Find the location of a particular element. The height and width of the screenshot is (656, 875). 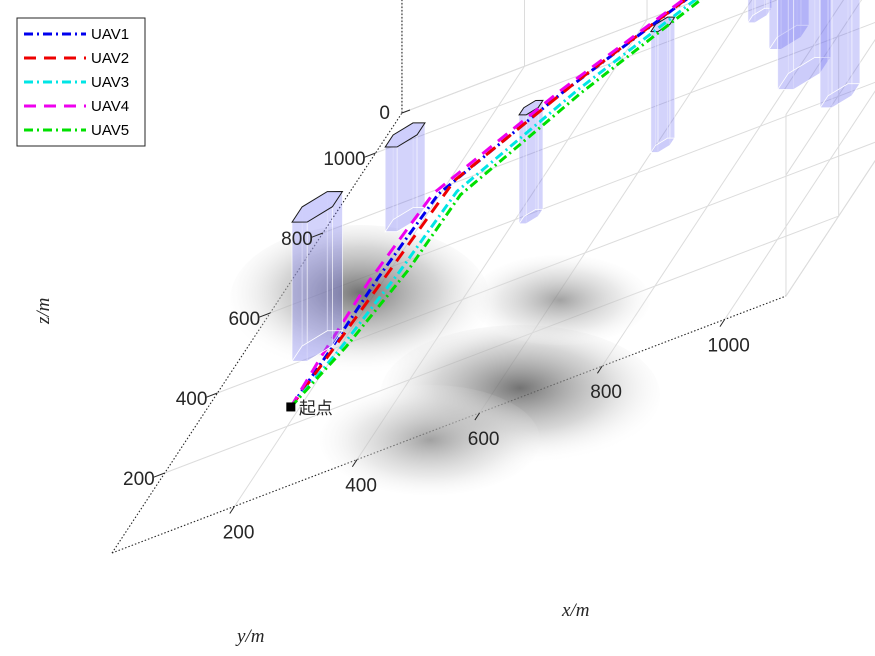

legend-label-uav4: UAV4 is located at coordinates (110, 106).